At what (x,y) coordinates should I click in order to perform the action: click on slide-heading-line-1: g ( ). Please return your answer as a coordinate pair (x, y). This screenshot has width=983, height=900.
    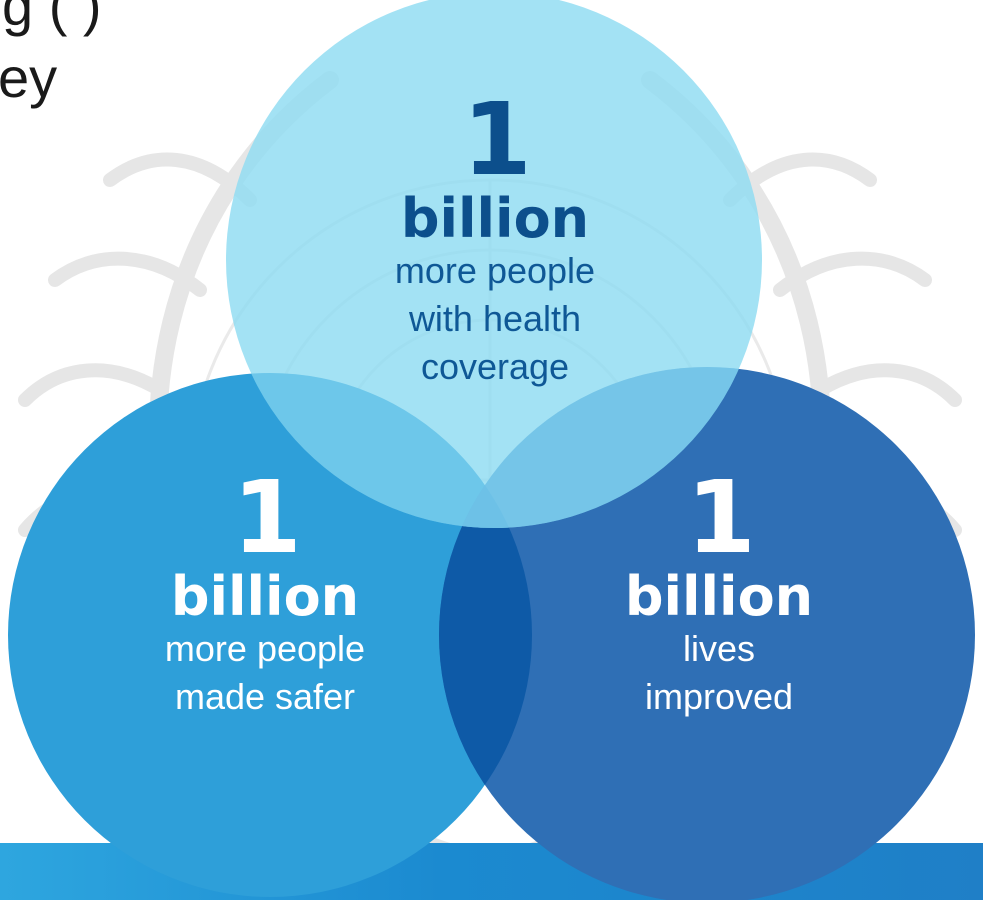
    Looking at the image, I should click on (52, 18).